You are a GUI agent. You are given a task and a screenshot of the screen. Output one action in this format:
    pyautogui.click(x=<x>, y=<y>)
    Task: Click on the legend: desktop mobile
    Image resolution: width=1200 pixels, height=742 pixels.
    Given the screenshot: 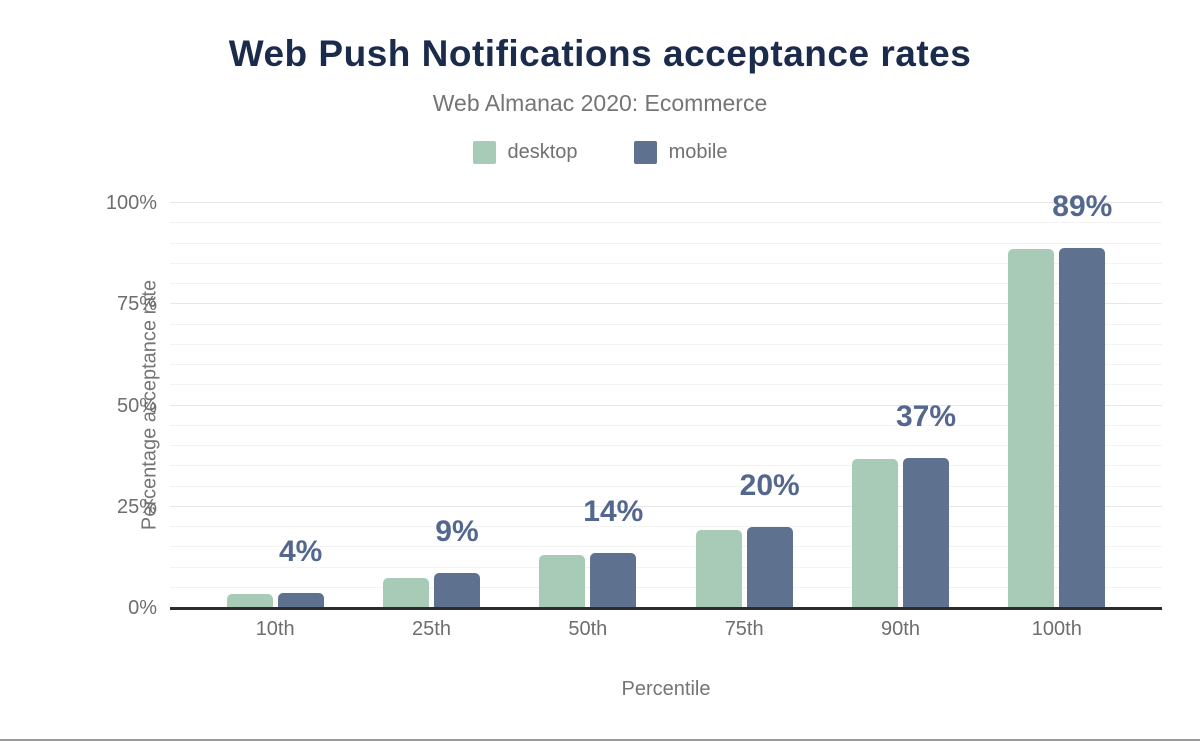 What is the action you would take?
    pyautogui.click(x=600, y=152)
    